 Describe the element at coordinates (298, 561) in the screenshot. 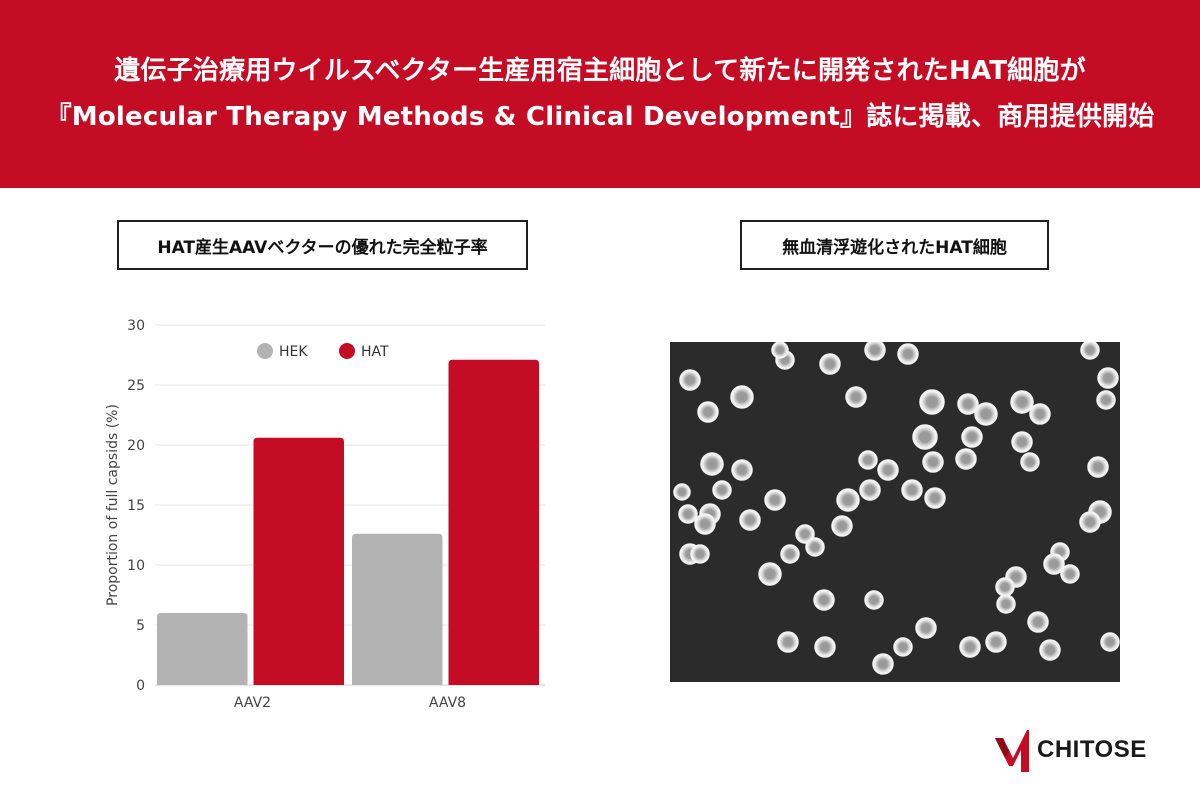

I see `bar-hat-aav2` at that location.